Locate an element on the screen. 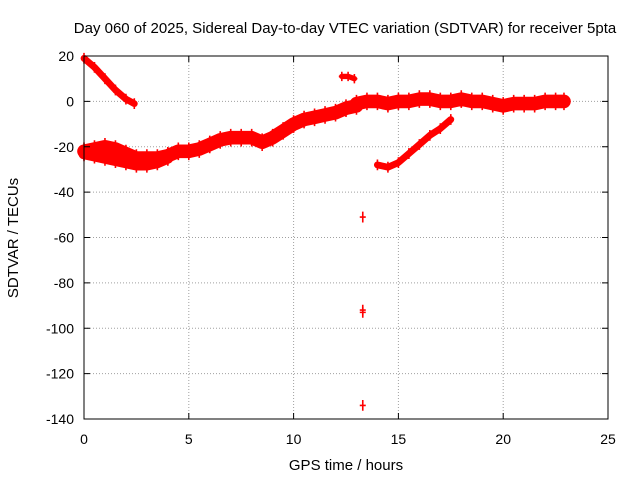 This screenshot has height=480, width=640. x-tick-label: 5 is located at coordinates (189, 439).